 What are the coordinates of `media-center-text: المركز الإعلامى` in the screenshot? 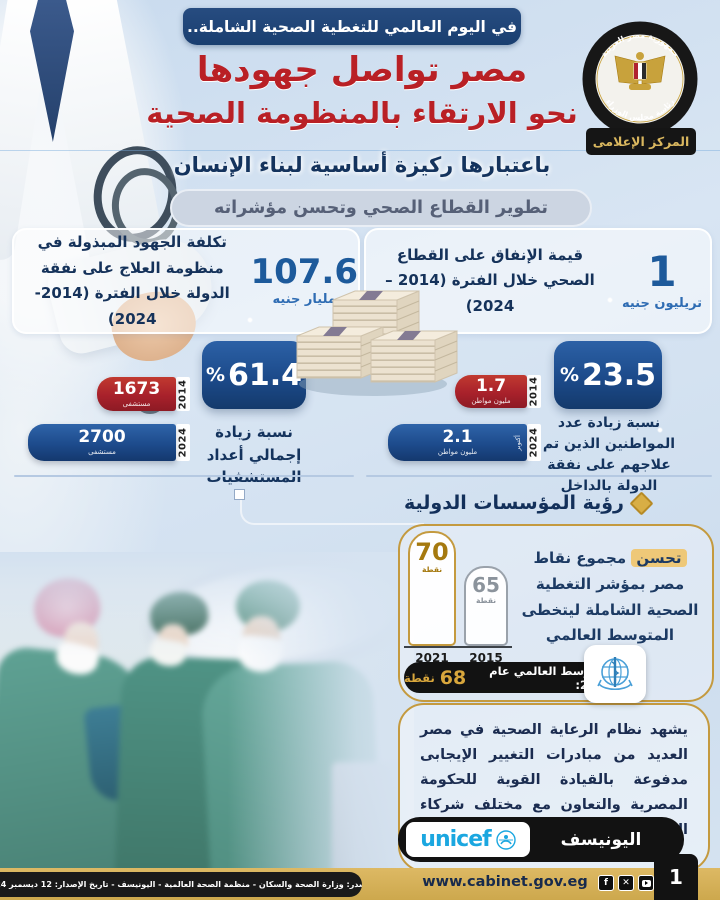 It's located at (641, 141).